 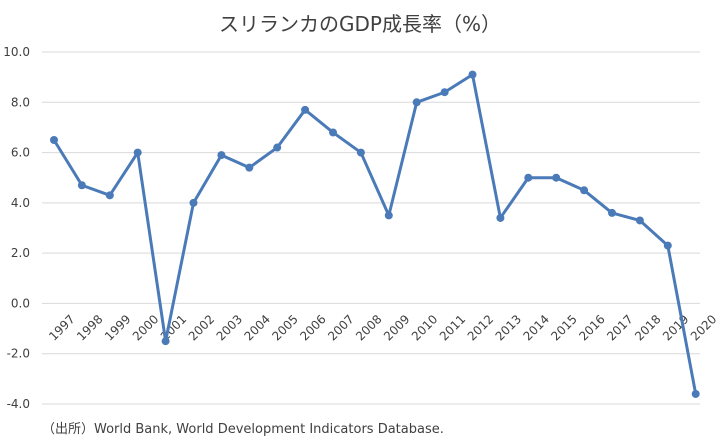 What do you see at coordinates (18, 404) in the screenshot?
I see `y-tick-label: -4.0` at bounding box center [18, 404].